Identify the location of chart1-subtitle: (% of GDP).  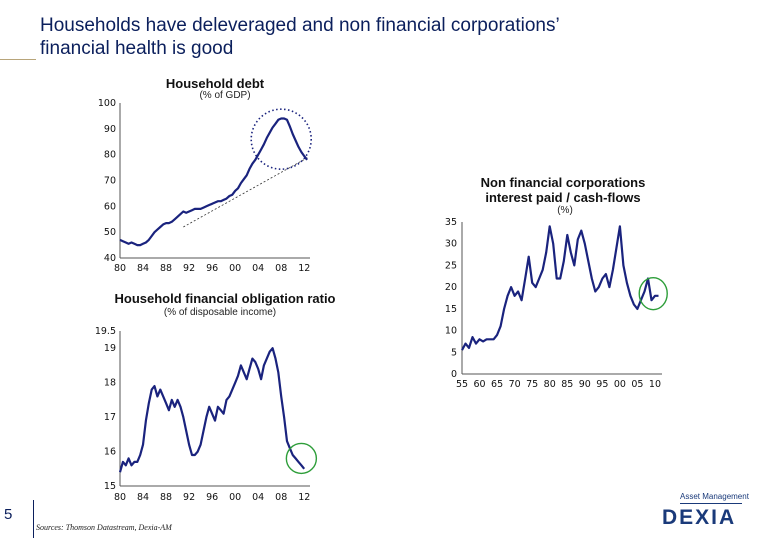
(225, 95).